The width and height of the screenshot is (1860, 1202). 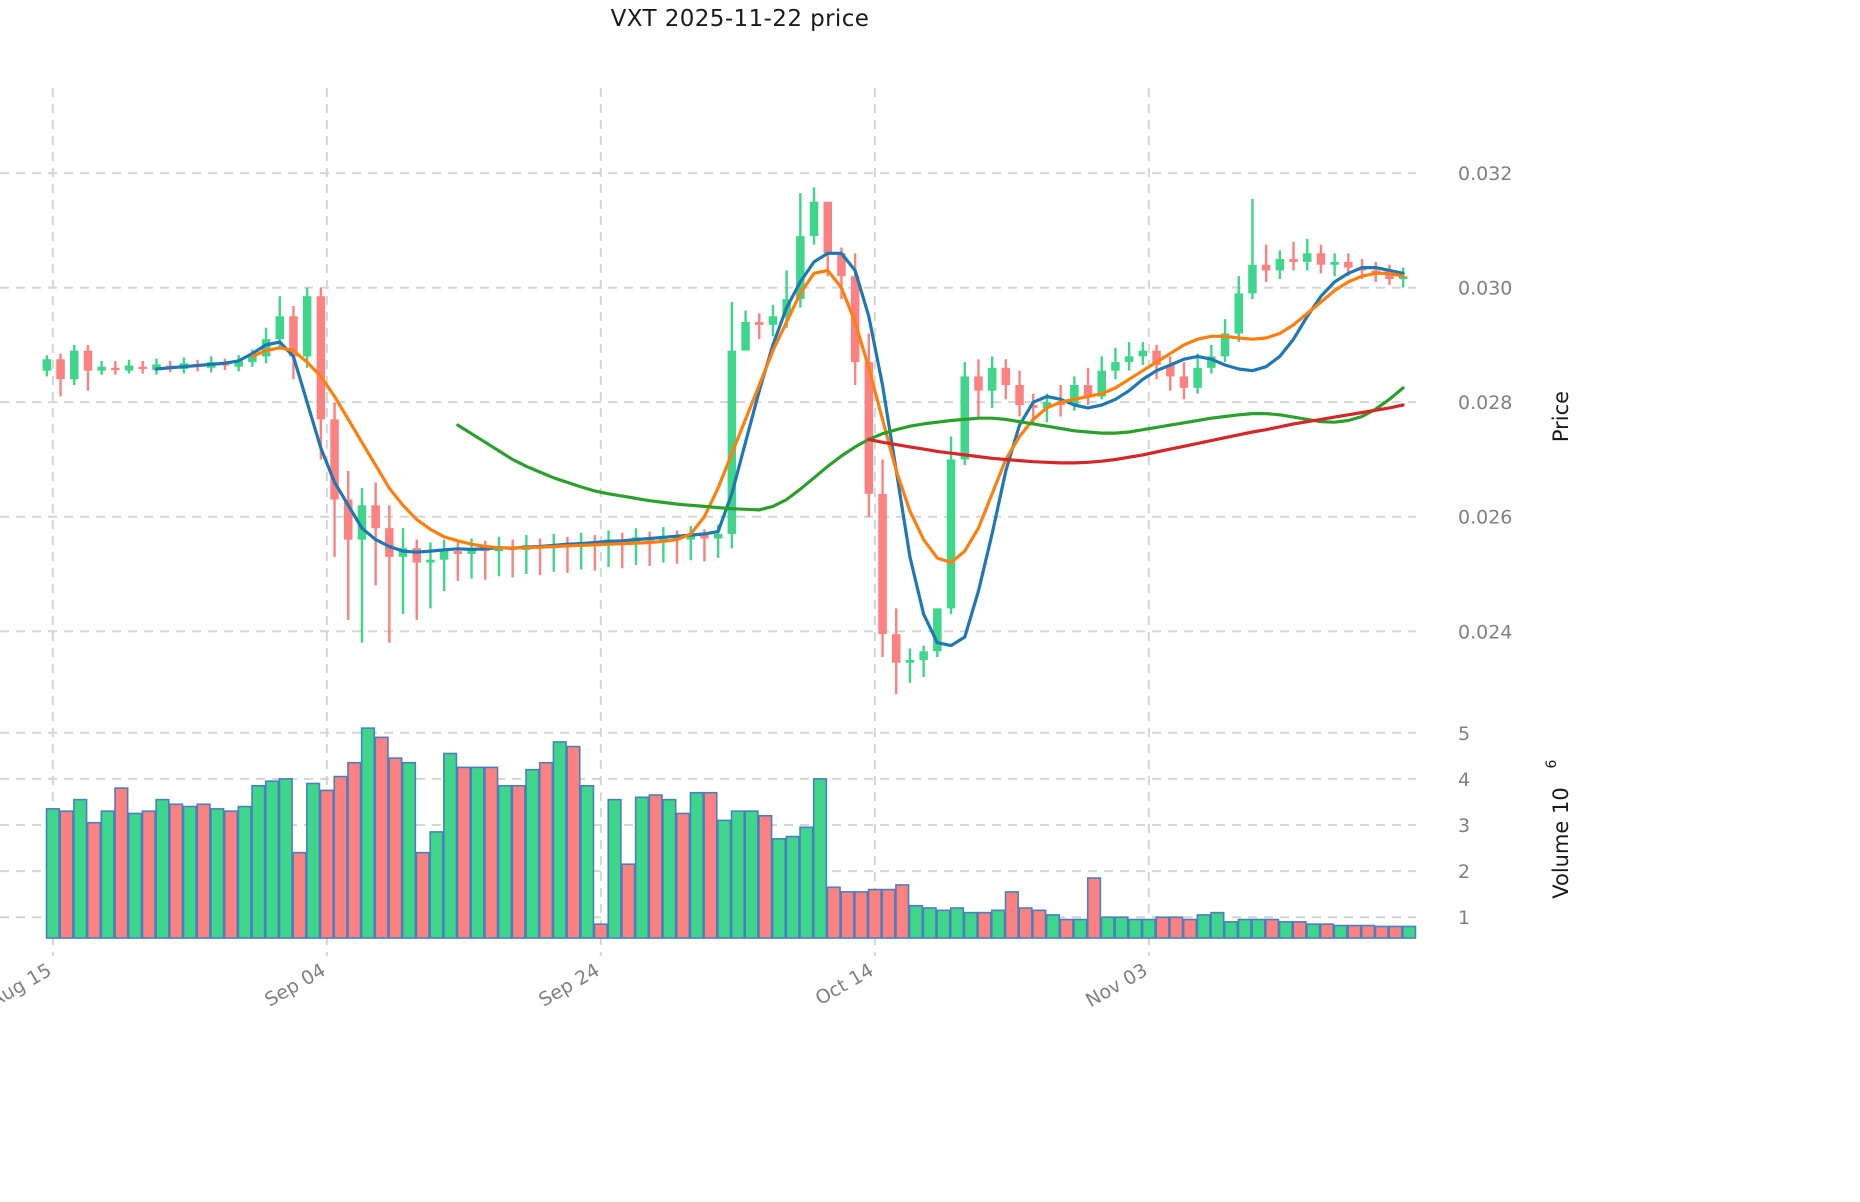 I want to click on page-title: VXT 2025-11-22 price, so click(x=740, y=19).